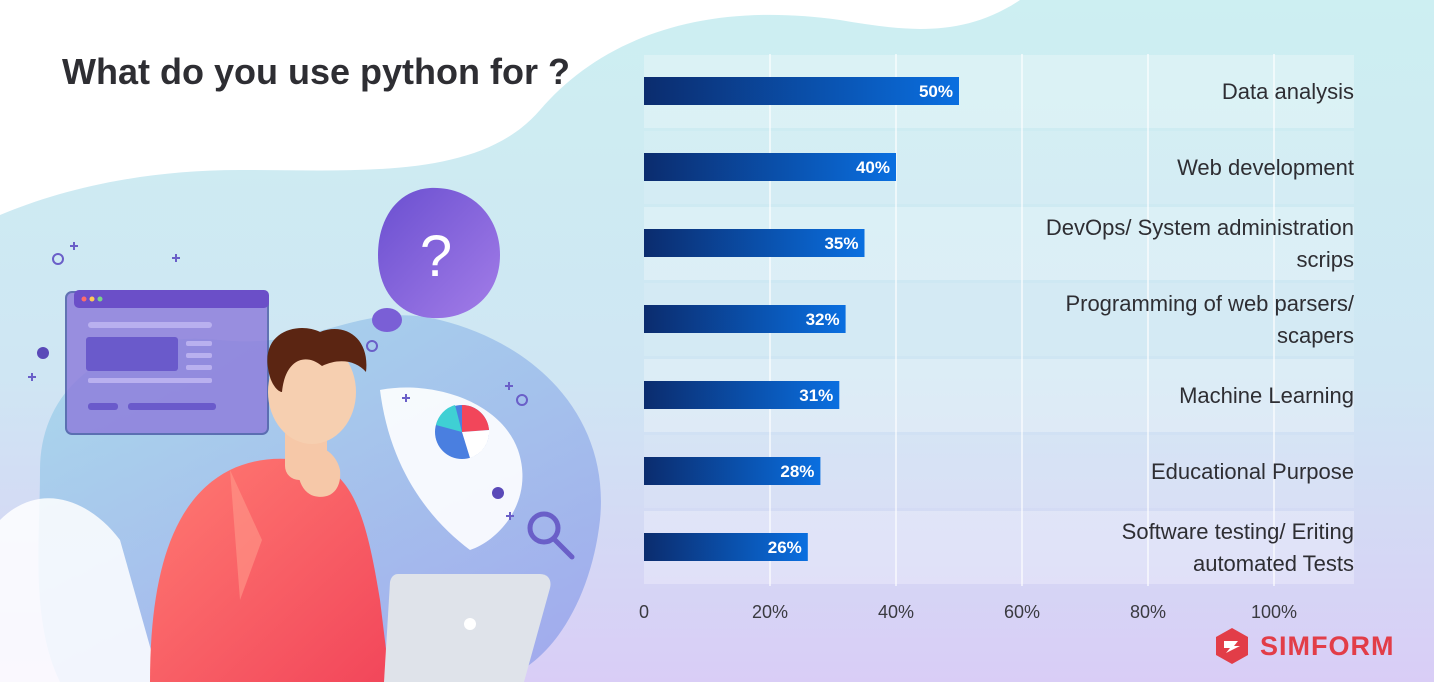 This screenshot has width=1434, height=682. I want to click on x-tick-label: 40%, so click(896, 612).